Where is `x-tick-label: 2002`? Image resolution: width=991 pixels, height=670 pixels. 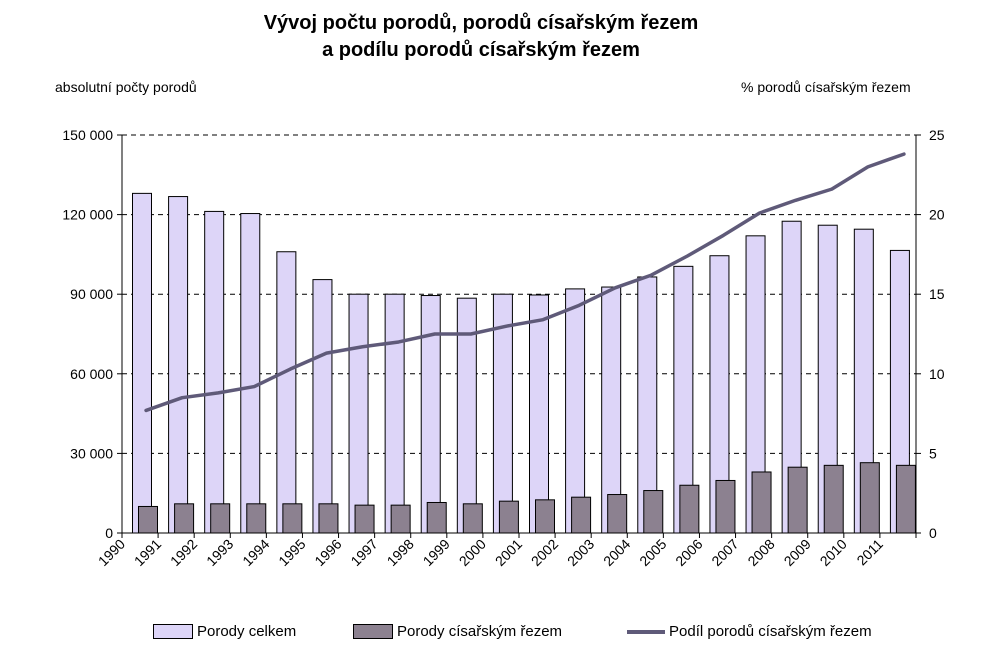
x-tick-label: 2002 is located at coordinates (544, 552).